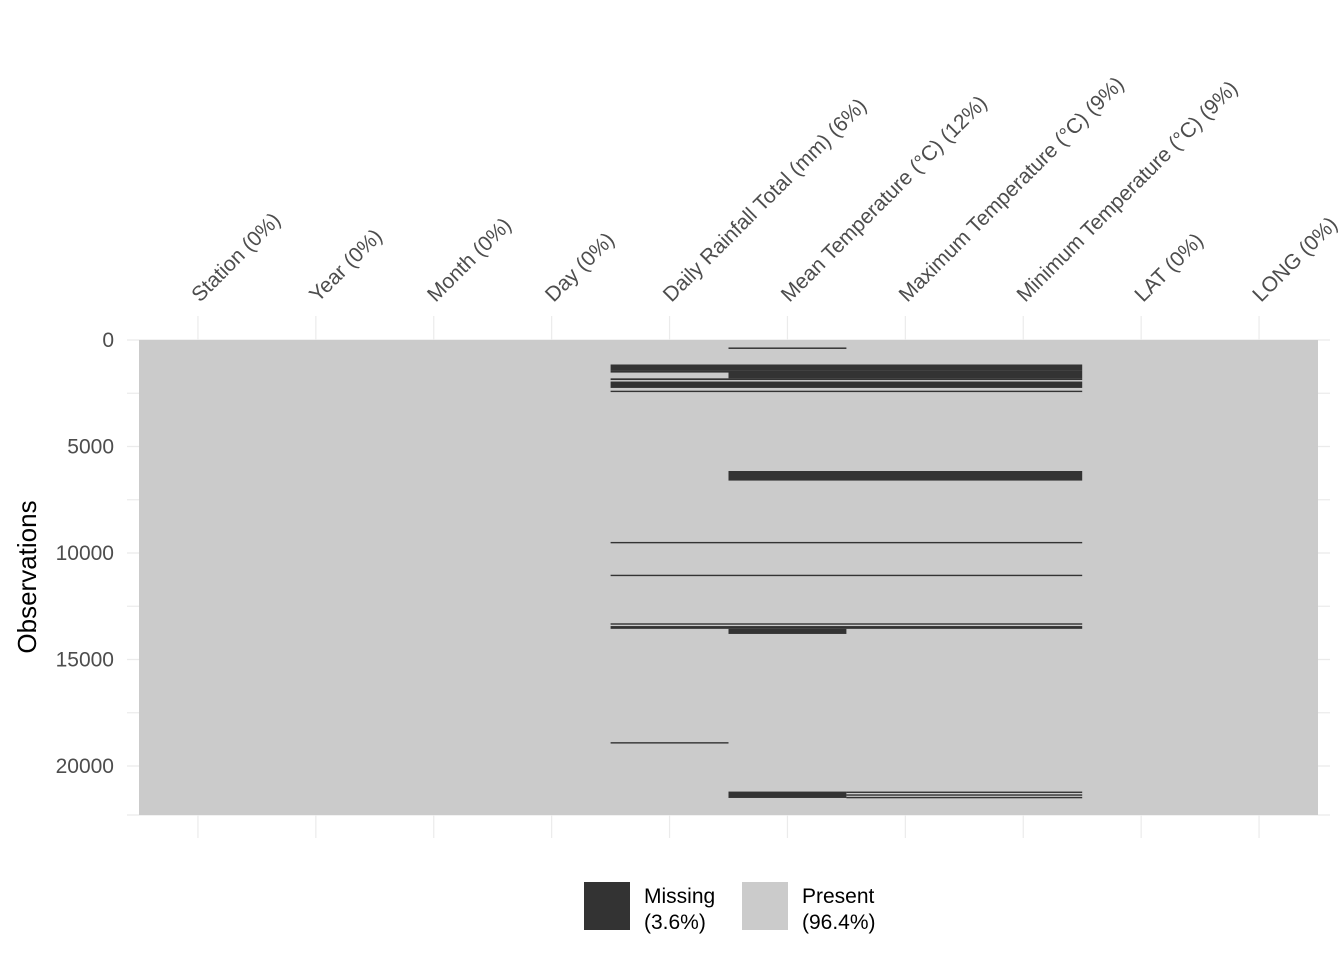  I want to click on legend-percent: (3.6%), so click(675, 922).